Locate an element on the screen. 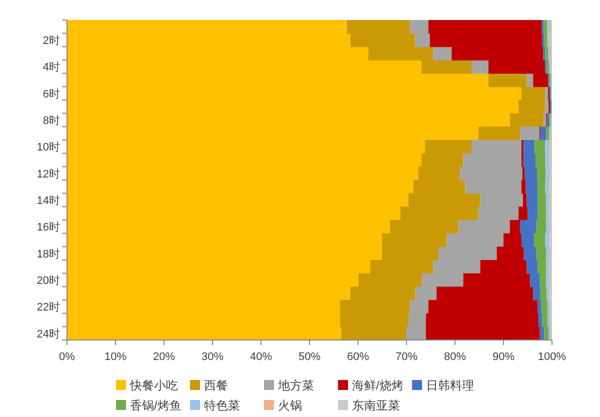 The width and height of the screenshot is (600, 417). y-tick-label: 18时 is located at coordinates (48, 253).